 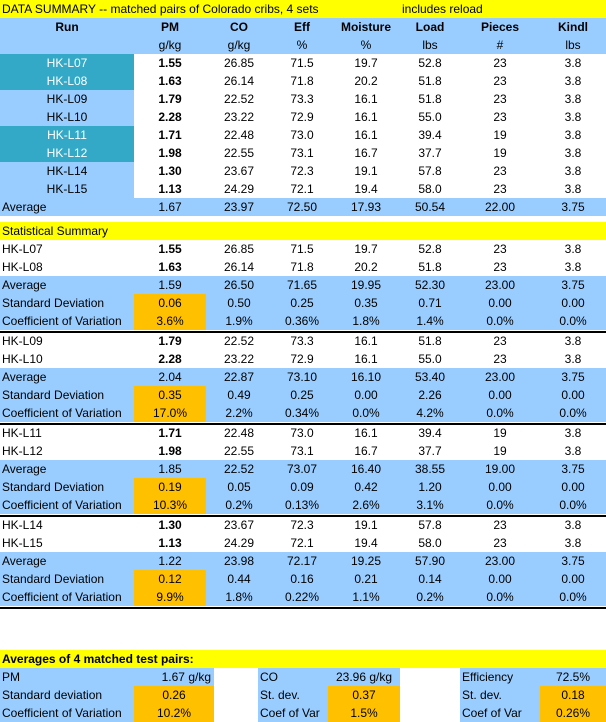 What do you see at coordinates (170, 153) in the screenshot?
I see `run-pm-value: 1.98` at bounding box center [170, 153].